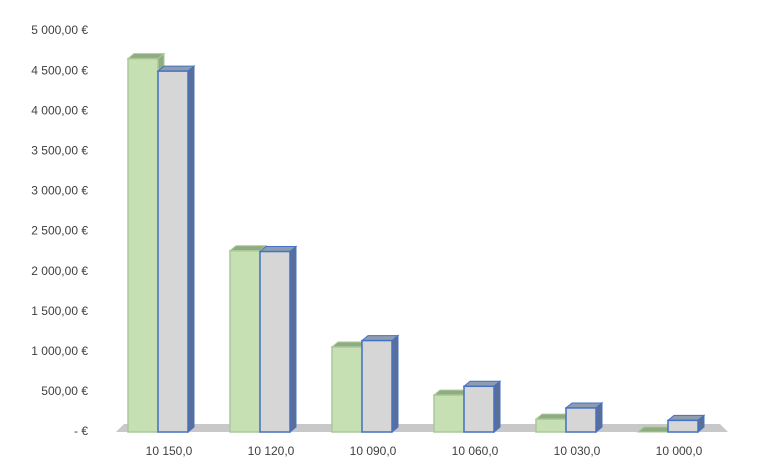 This screenshot has height=476, width=765. I want to click on floor, so click(422, 428).